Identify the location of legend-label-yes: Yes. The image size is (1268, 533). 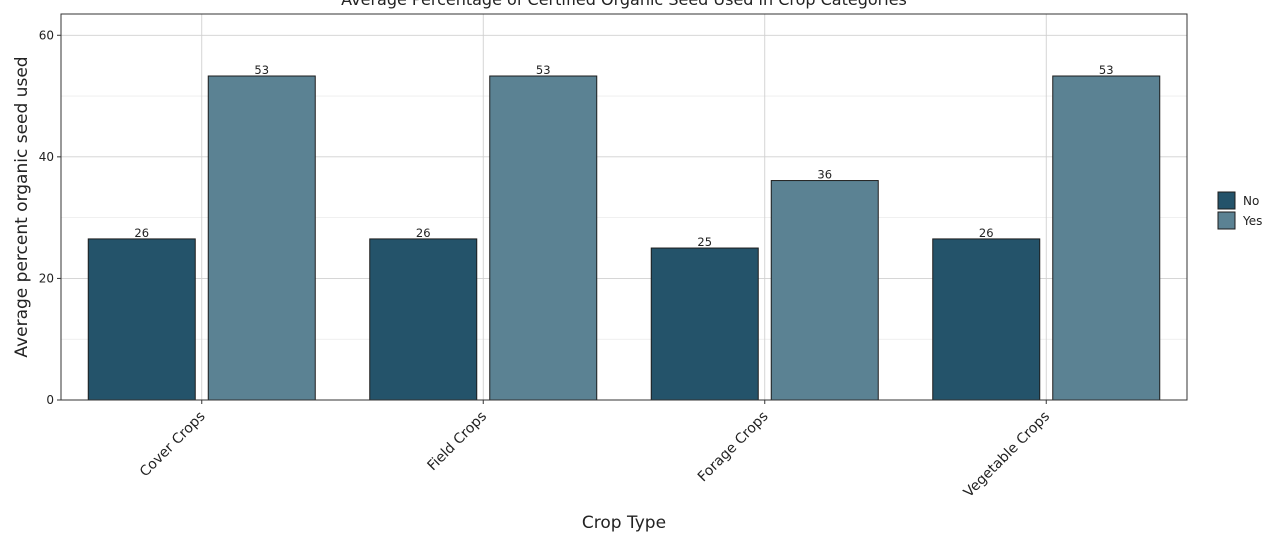
(1252, 221).